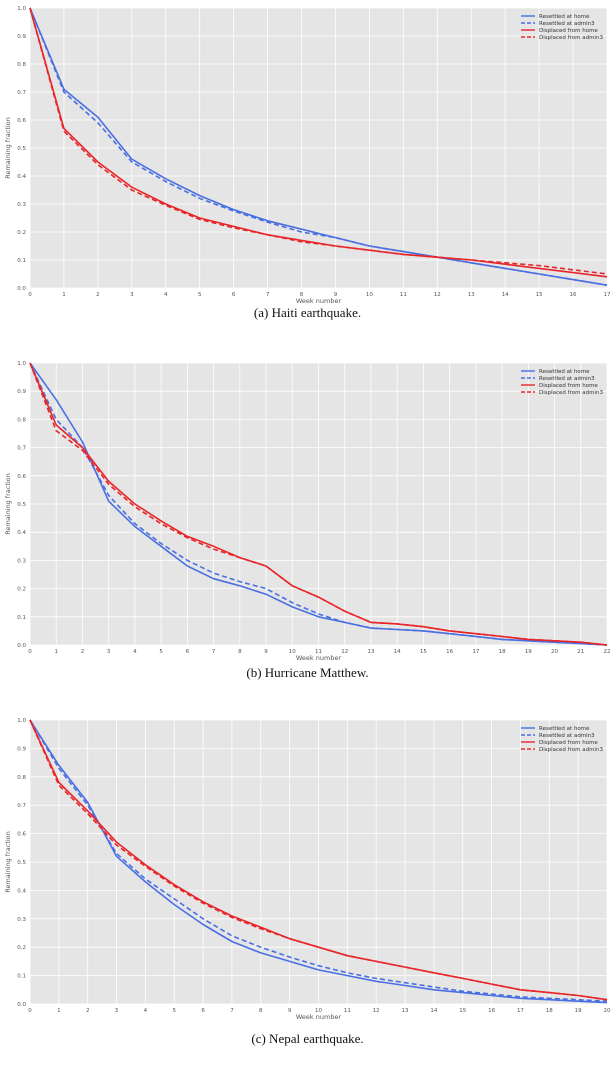 The width and height of the screenshot is (615, 1072). What do you see at coordinates (261, 1011) in the screenshot?
I see `chart-2-xtick-label: 8` at bounding box center [261, 1011].